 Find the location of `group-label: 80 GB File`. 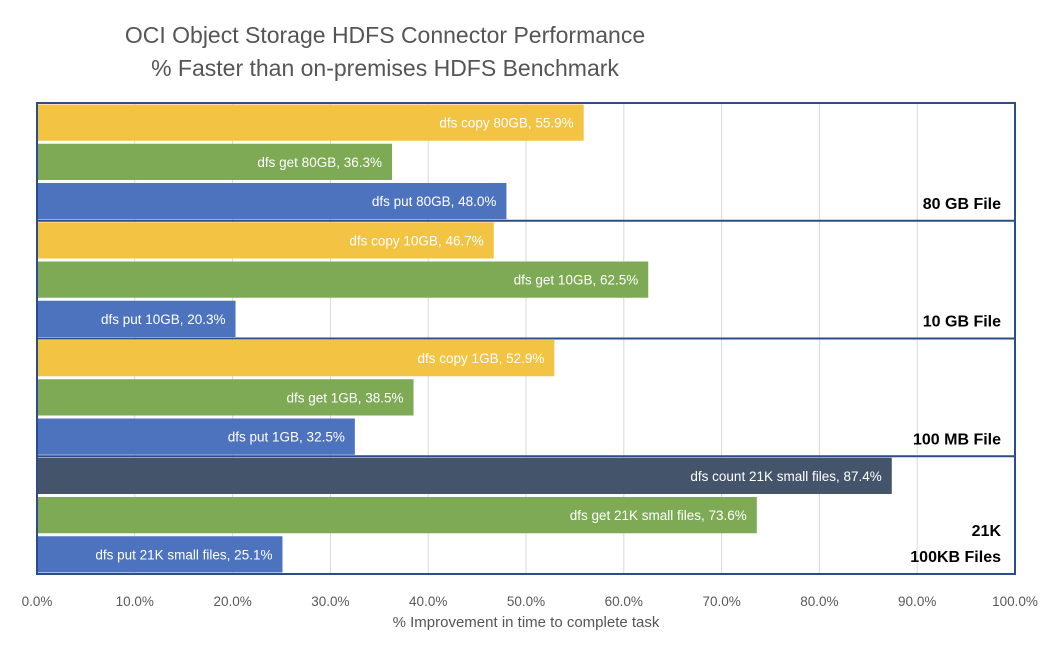

group-label: 80 GB File is located at coordinates (962, 204).